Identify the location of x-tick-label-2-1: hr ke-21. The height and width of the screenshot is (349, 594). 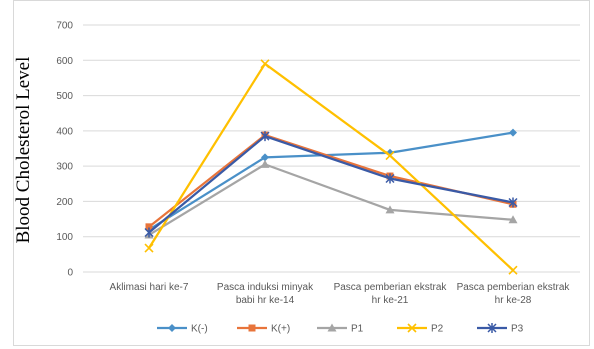
(390, 300).